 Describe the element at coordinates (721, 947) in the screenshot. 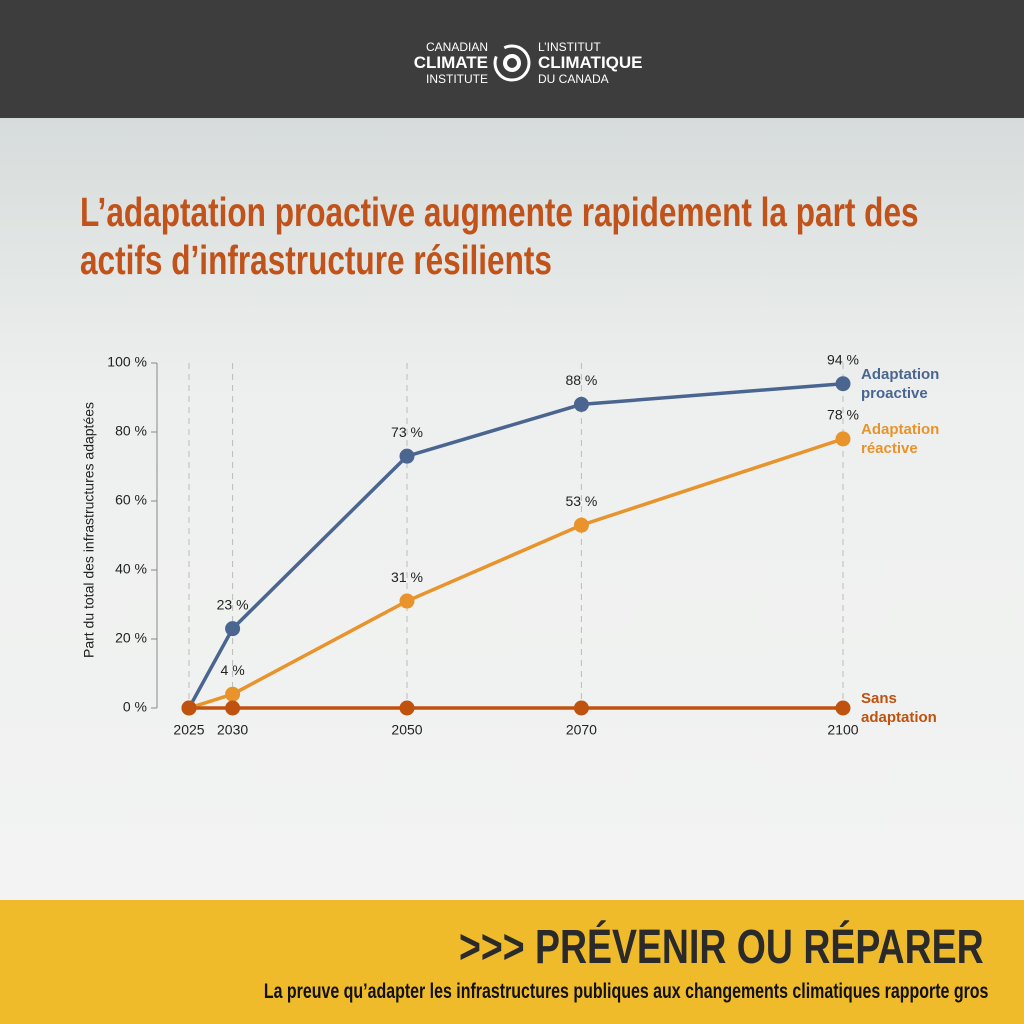

I see `footer-title: >>> PRÉVENIR OU RÉPARER` at that location.